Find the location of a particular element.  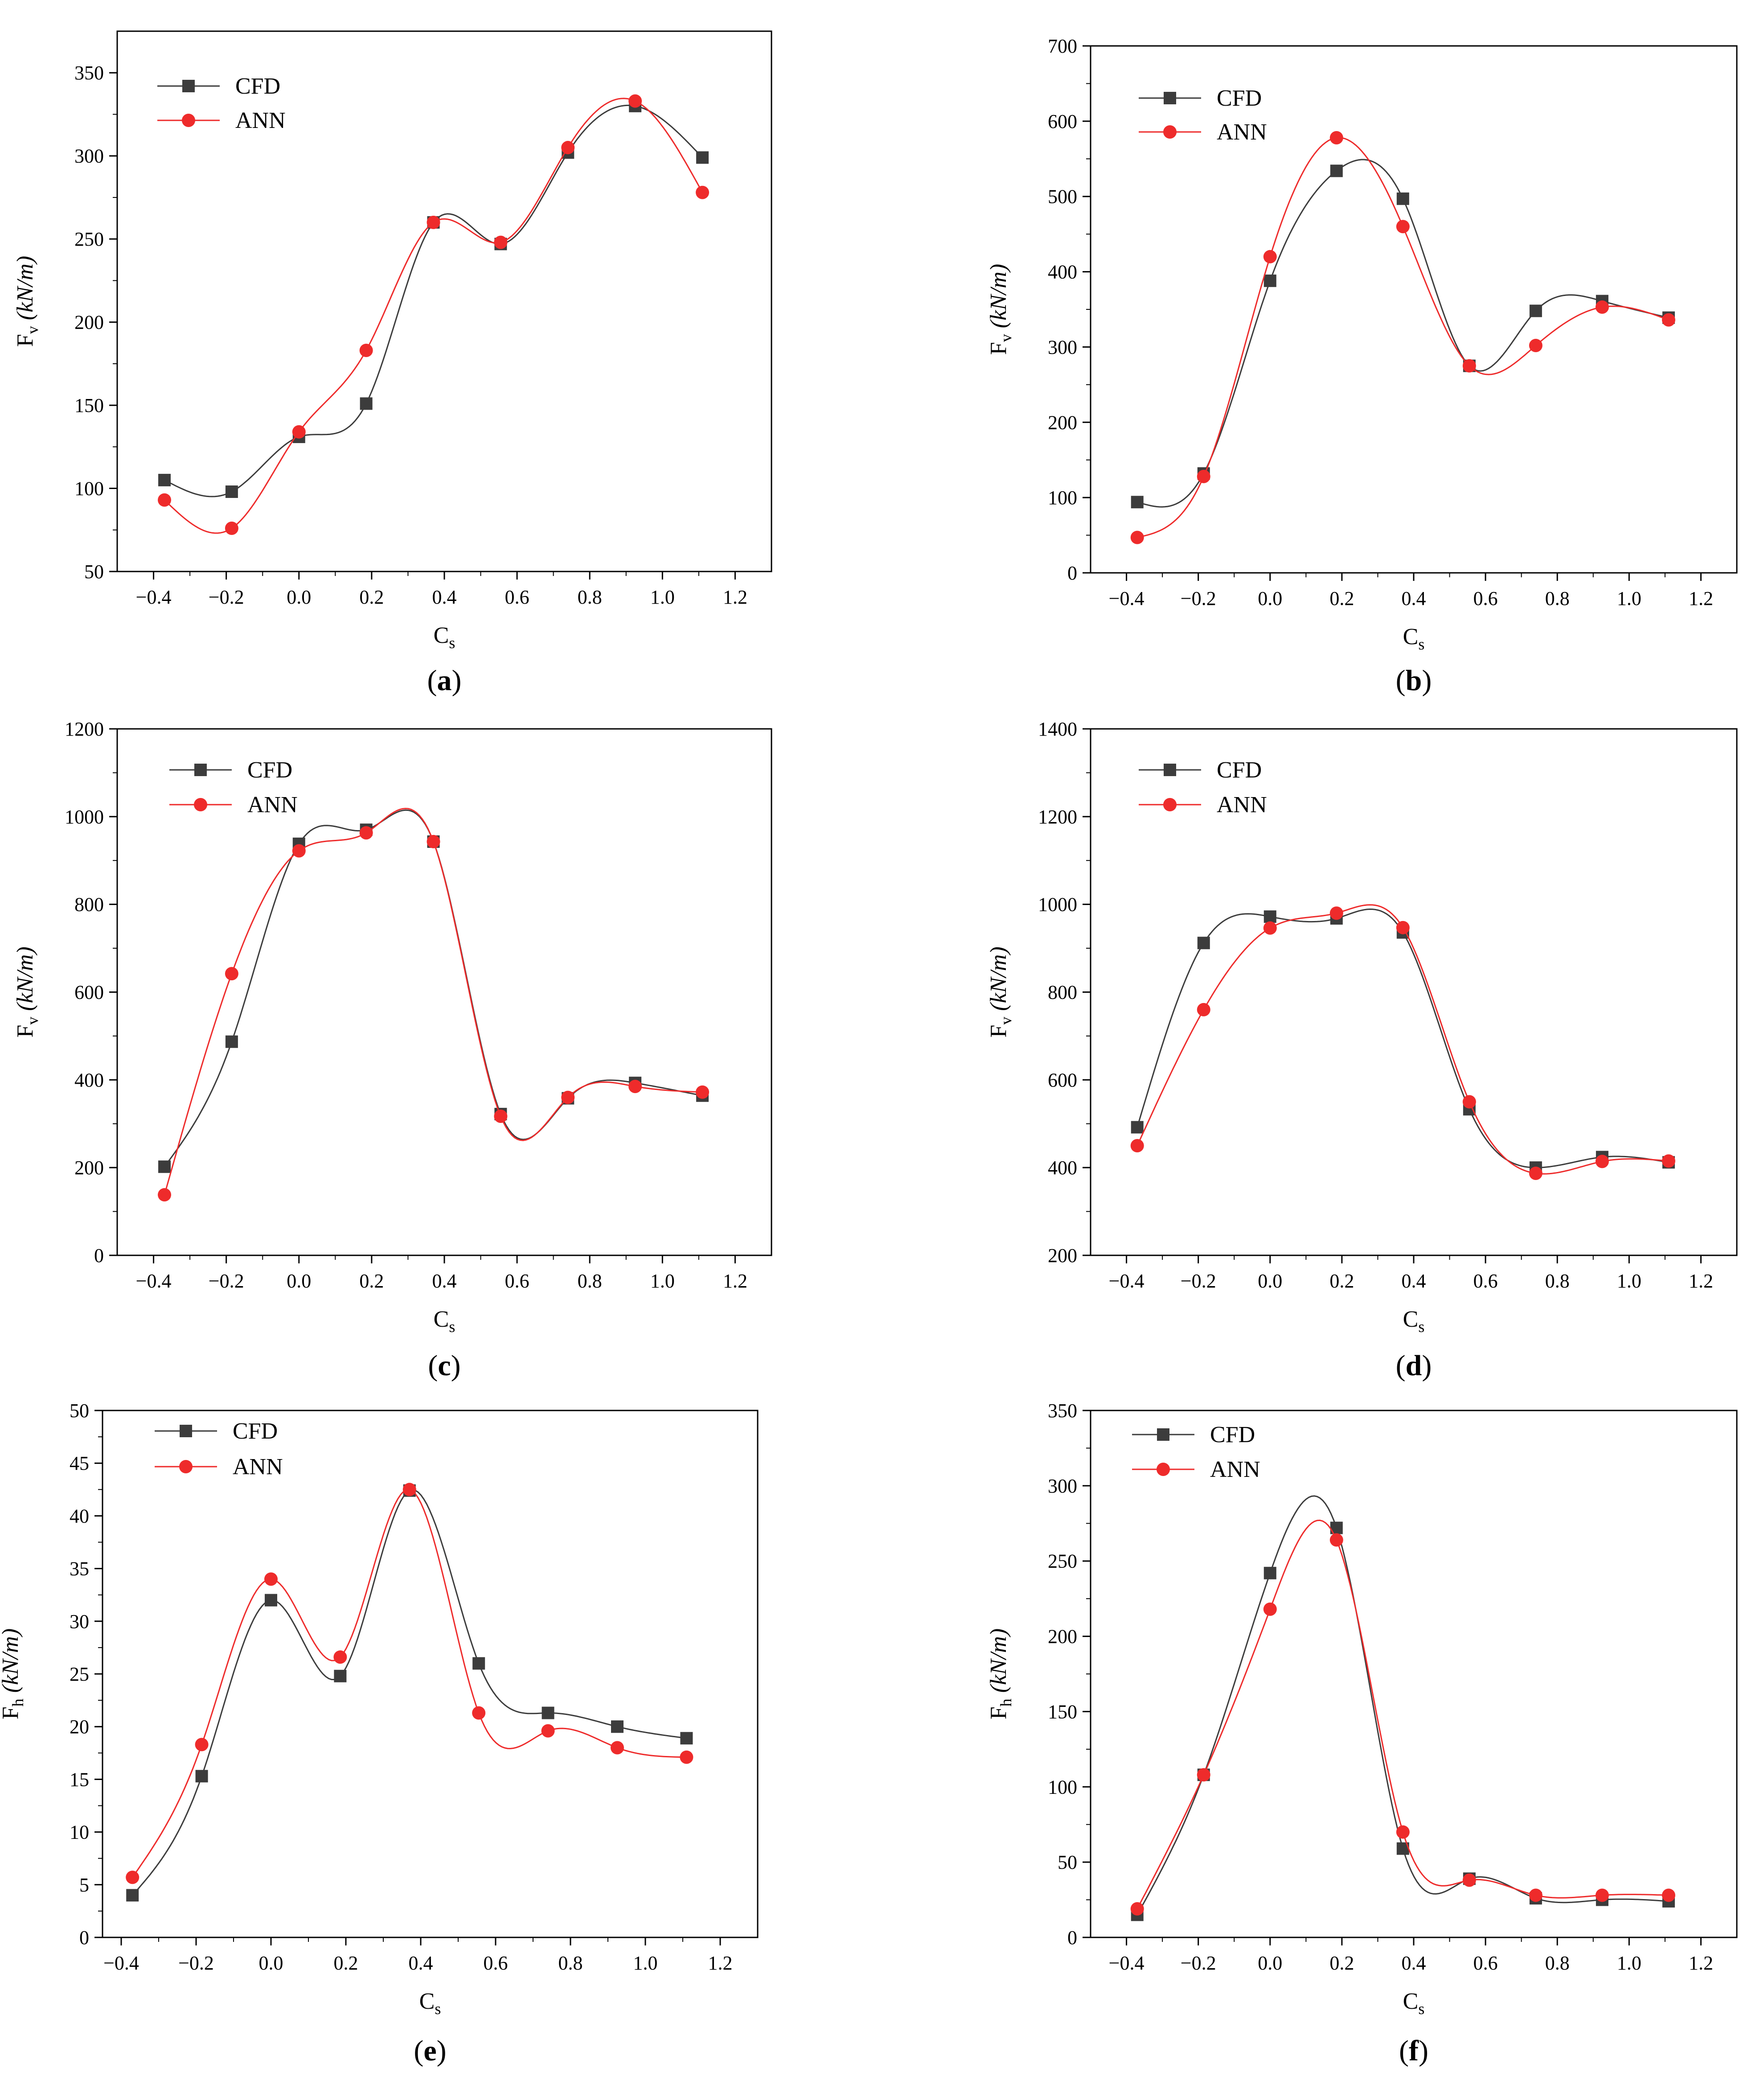

y-tick-label: 45 is located at coordinates (79, 1463).